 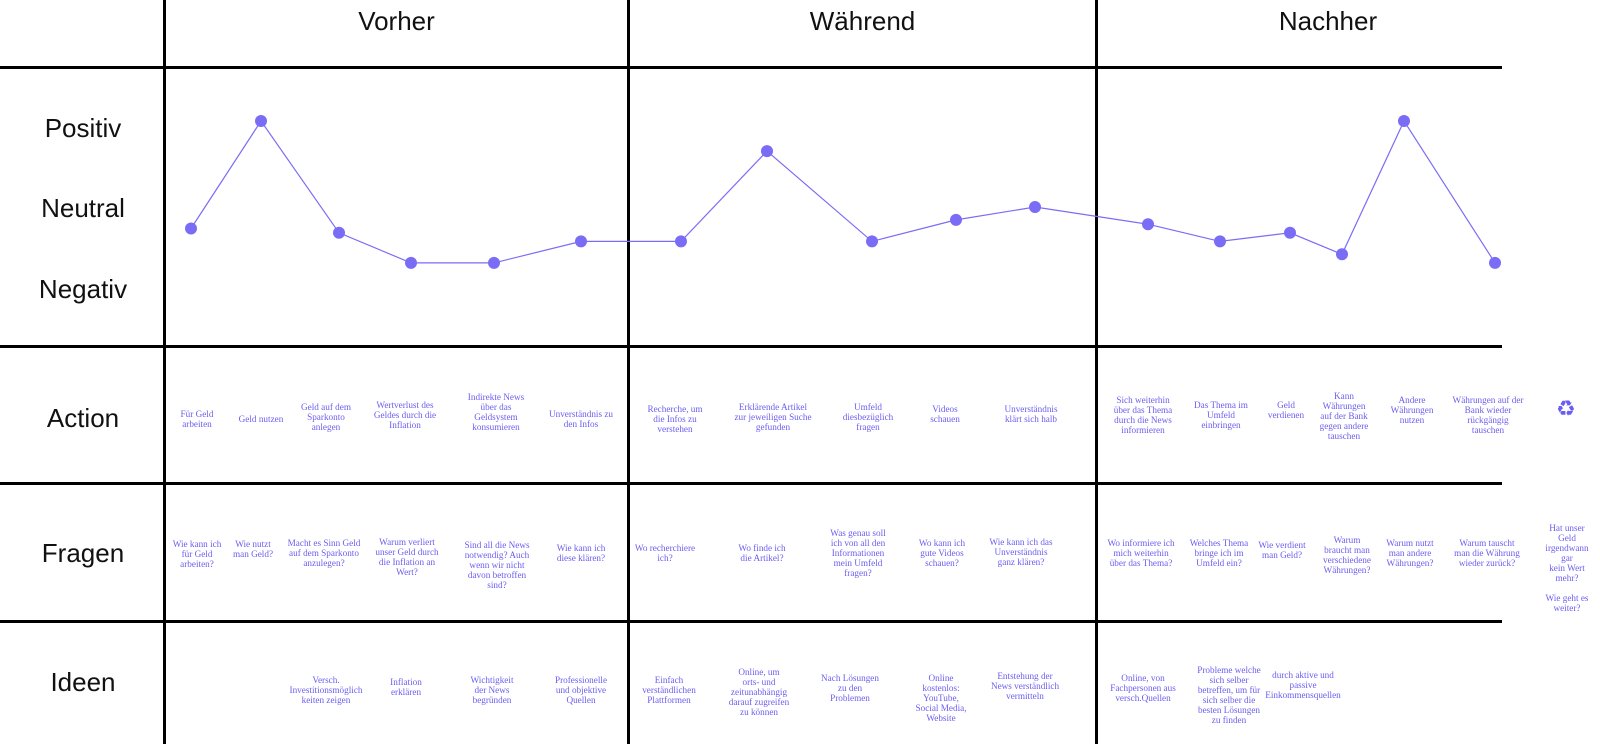 I want to click on action-note: Unverständnis zu den Infos, so click(x=581, y=419).